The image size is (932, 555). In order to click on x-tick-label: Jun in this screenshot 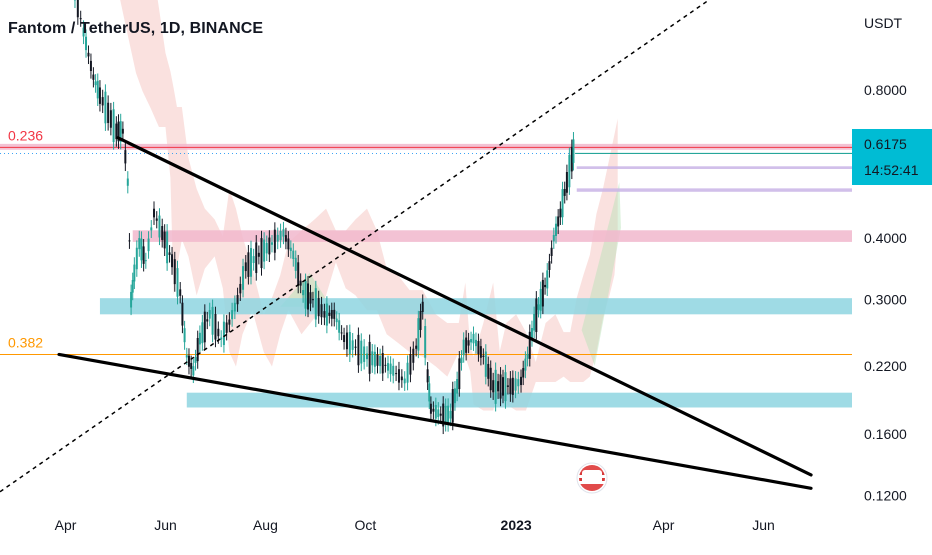, I will do `click(165, 525)`.